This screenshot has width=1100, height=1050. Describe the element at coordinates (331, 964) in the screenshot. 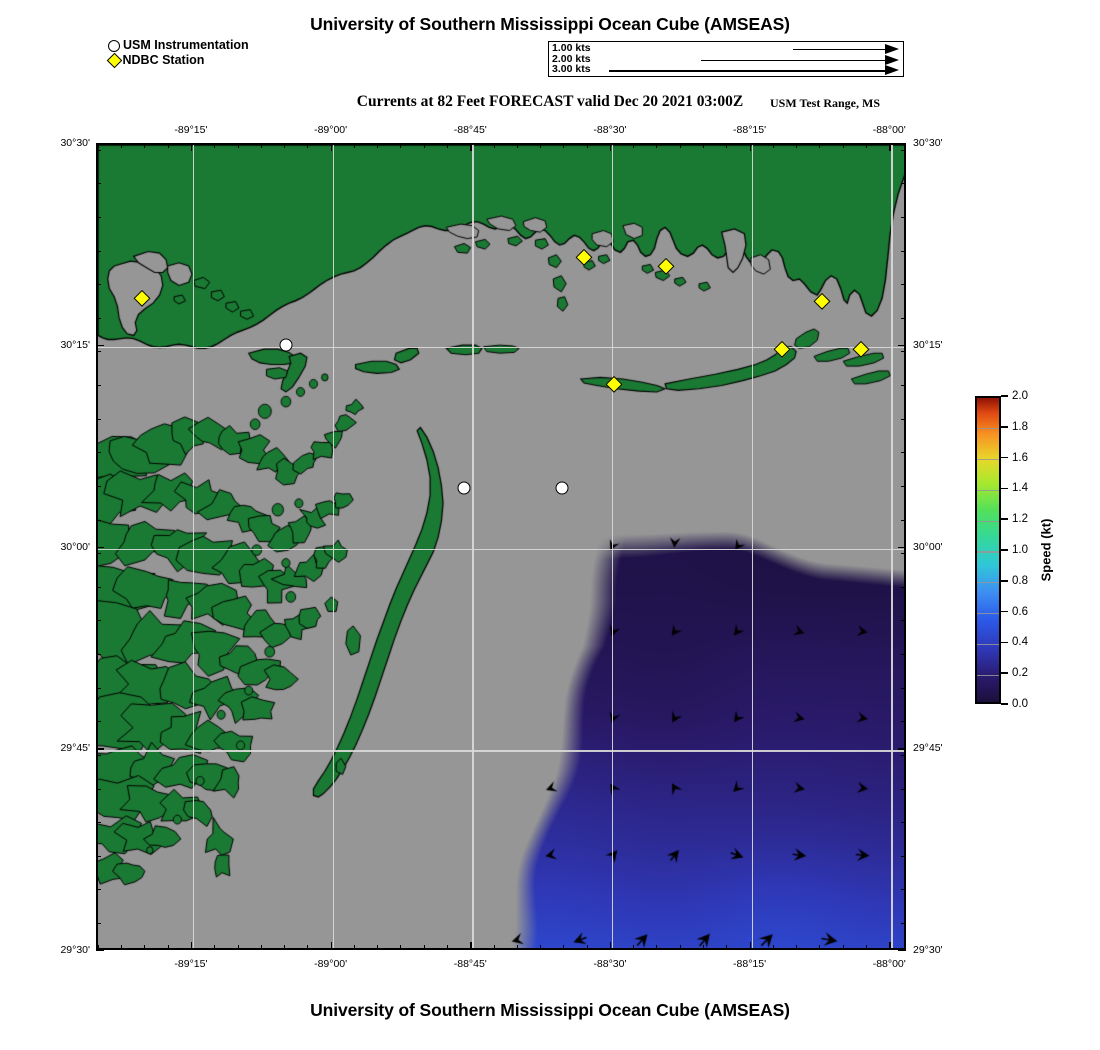

I see `longitude-tick-label: -89°00'` at that location.